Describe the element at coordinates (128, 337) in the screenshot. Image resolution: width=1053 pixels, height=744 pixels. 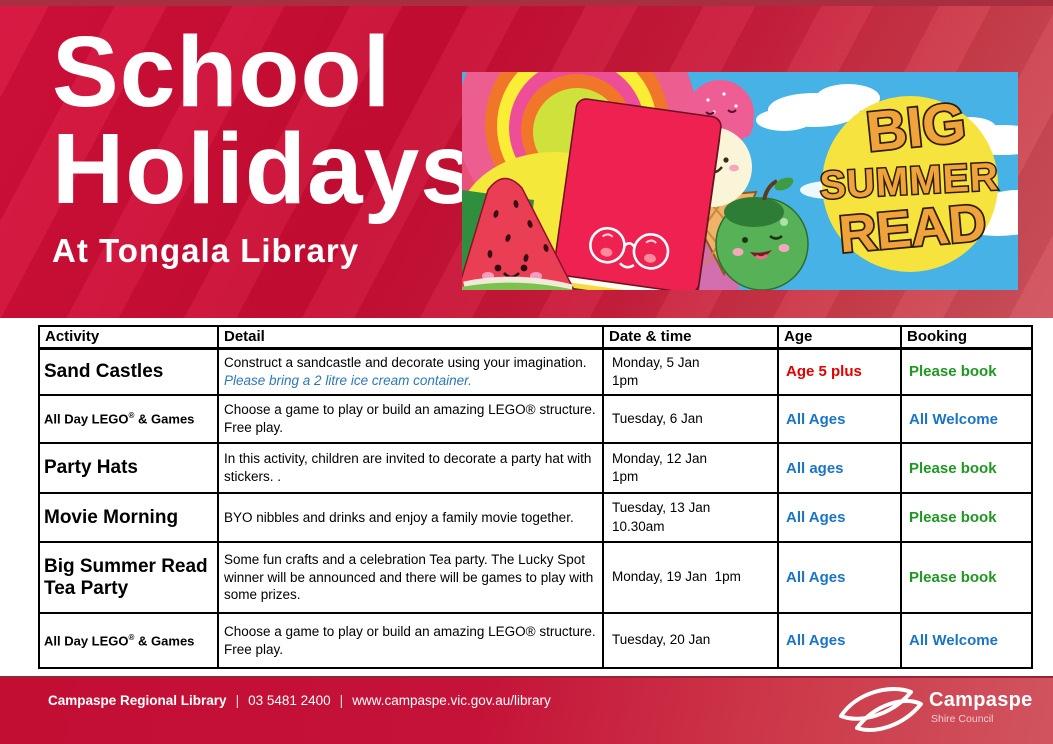
I see `column-header: Activity` at that location.